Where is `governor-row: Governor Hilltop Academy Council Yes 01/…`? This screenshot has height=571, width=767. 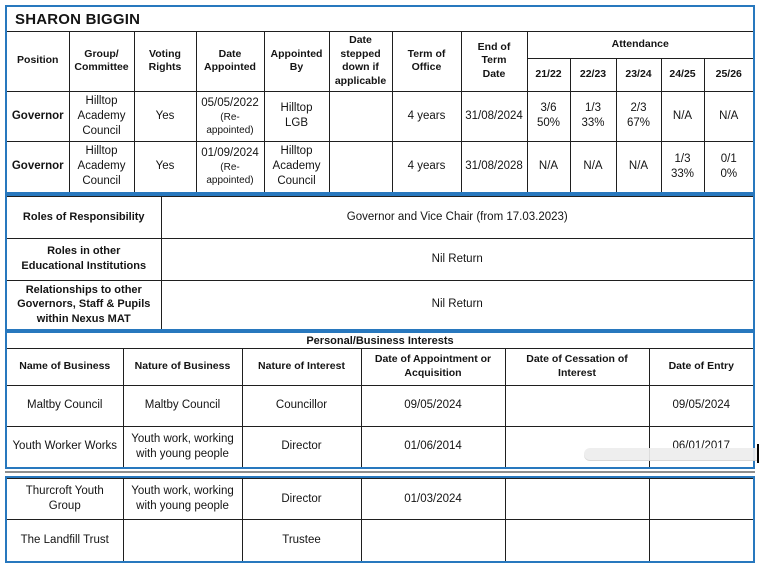 governor-row: Governor Hilltop Academy Council Yes 01/… is located at coordinates (380, 166).